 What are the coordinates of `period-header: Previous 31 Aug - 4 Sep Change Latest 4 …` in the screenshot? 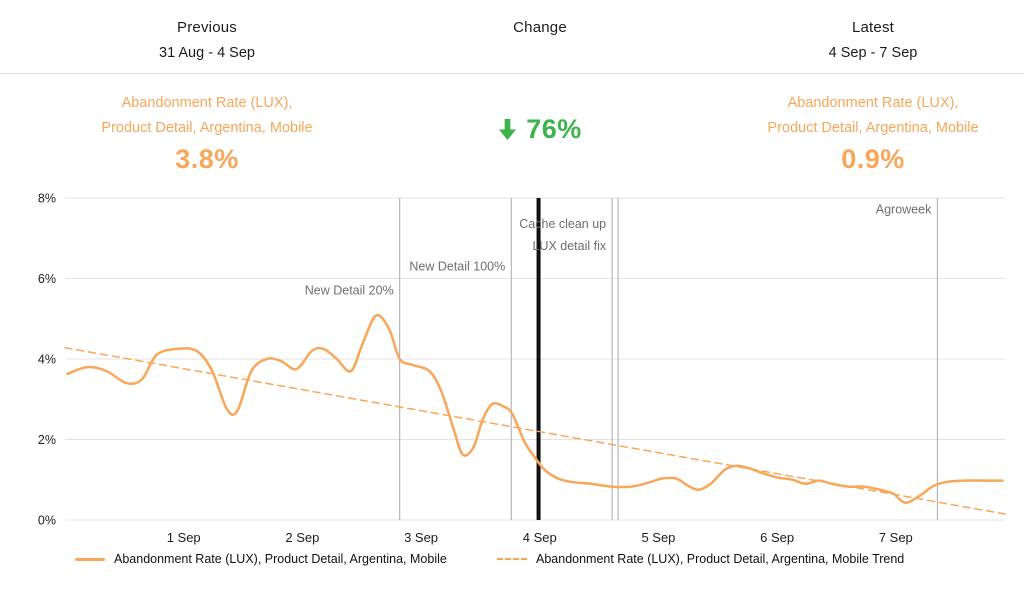 It's located at (512, 37).